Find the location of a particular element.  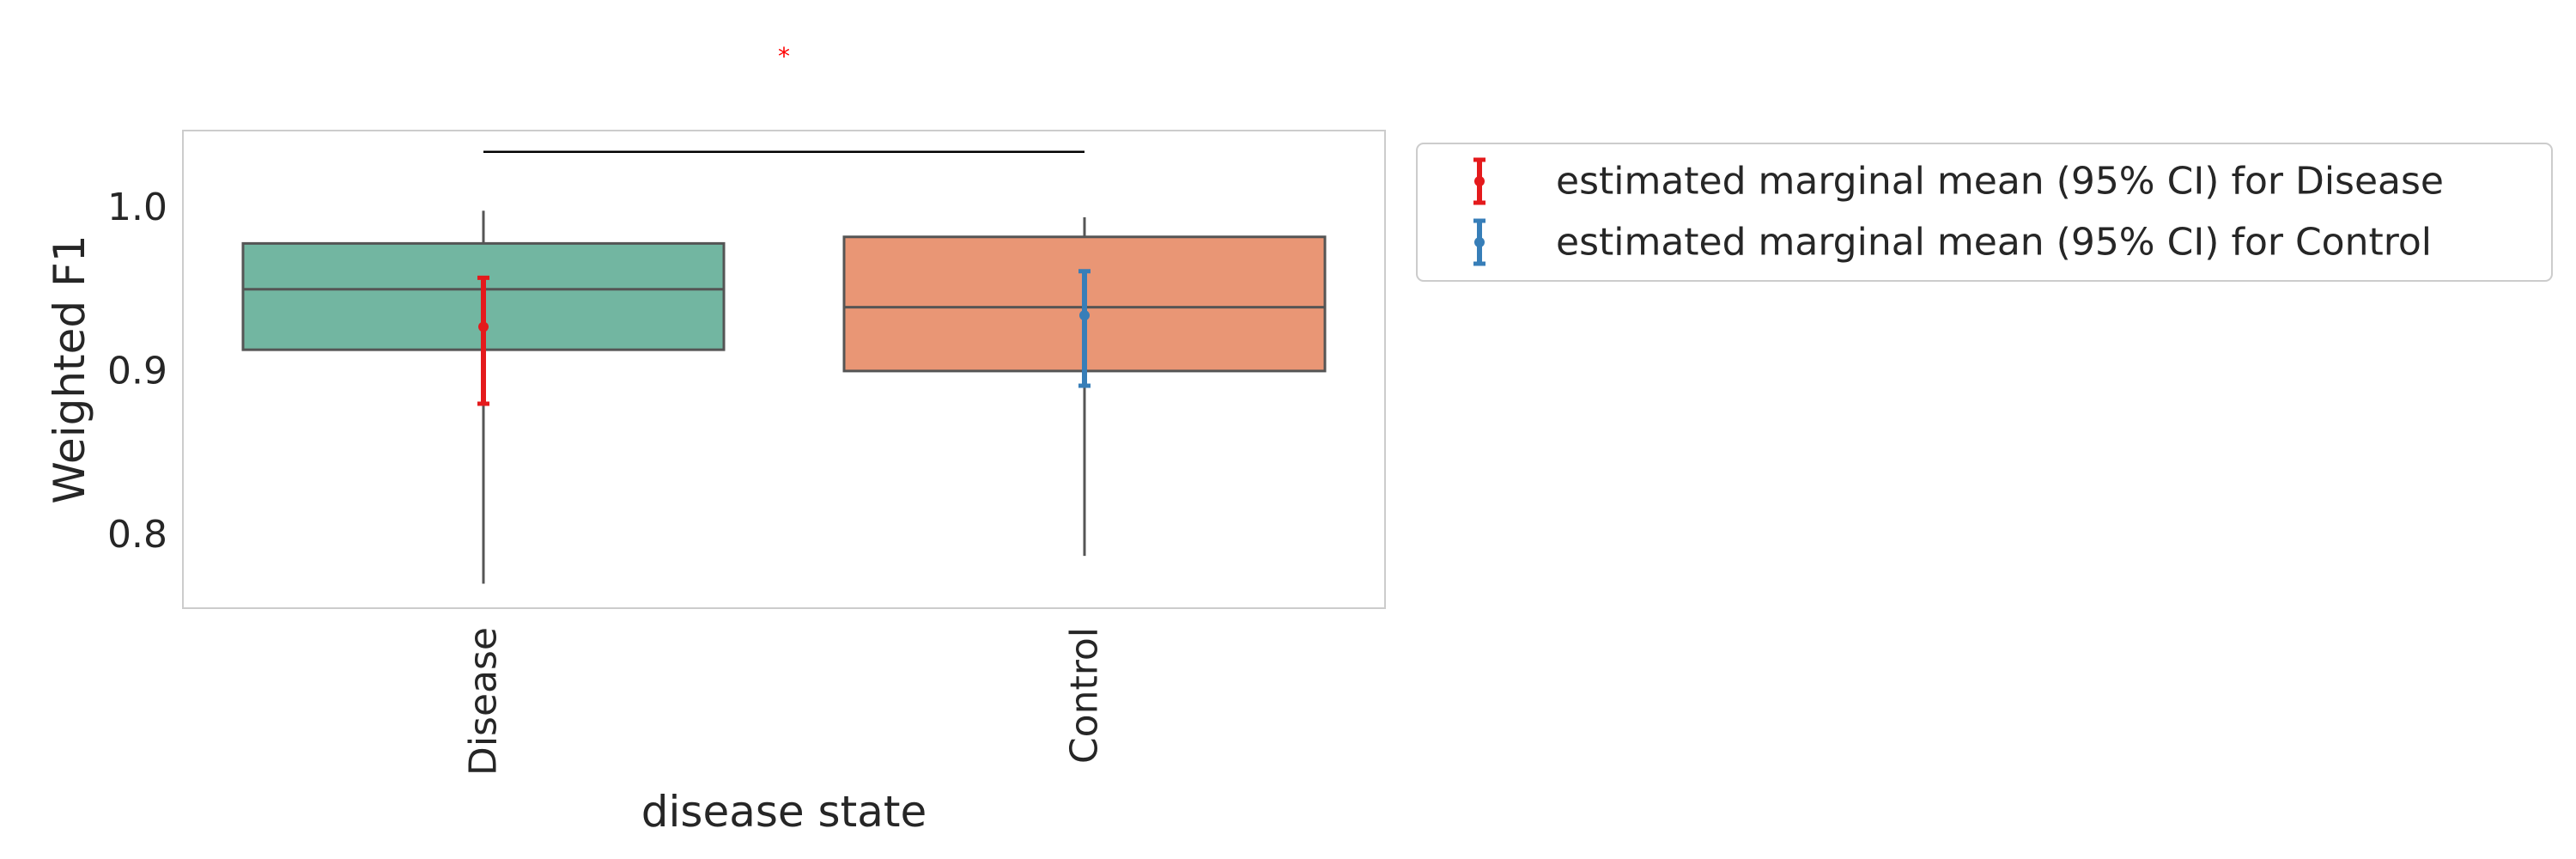

mean-point-disease is located at coordinates (483, 327).